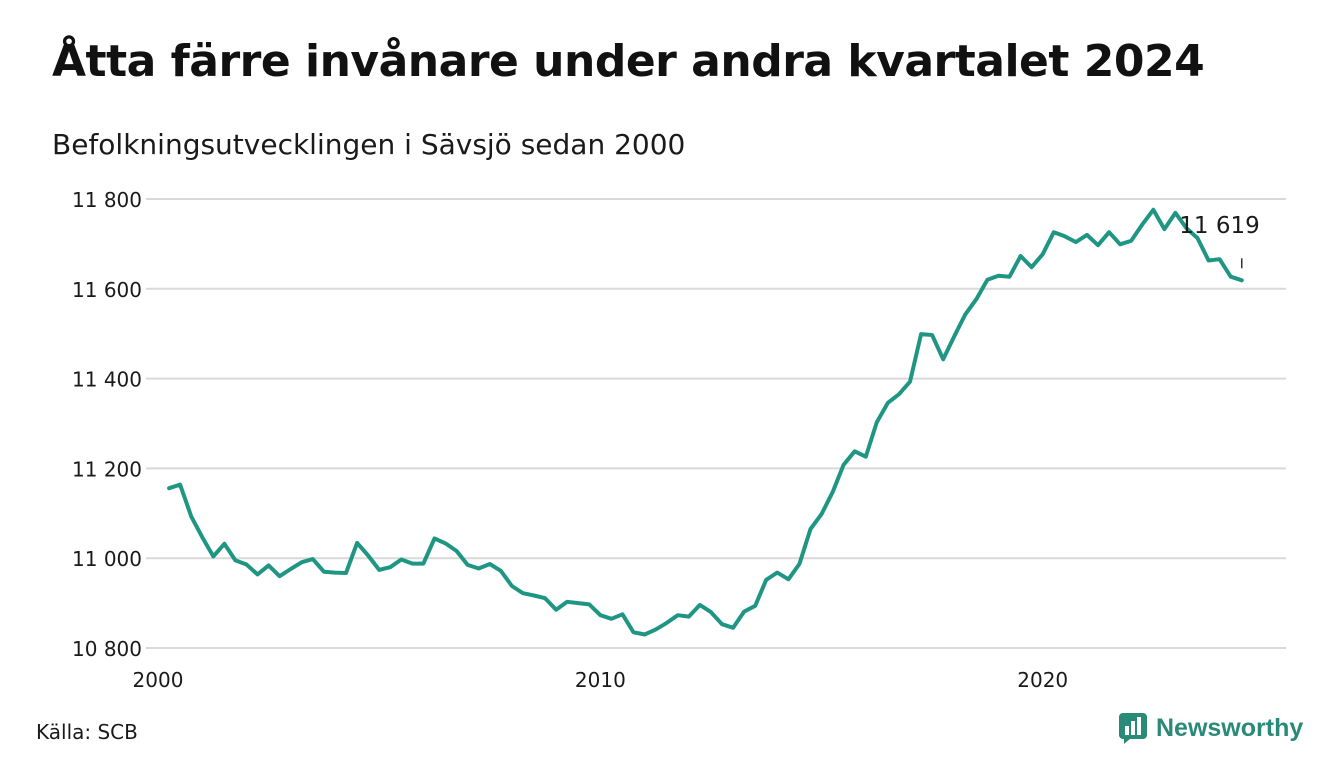 This screenshot has width=1340, height=780. Describe the element at coordinates (107, 290) in the screenshot. I see `y-tick-label: 11 600` at that location.